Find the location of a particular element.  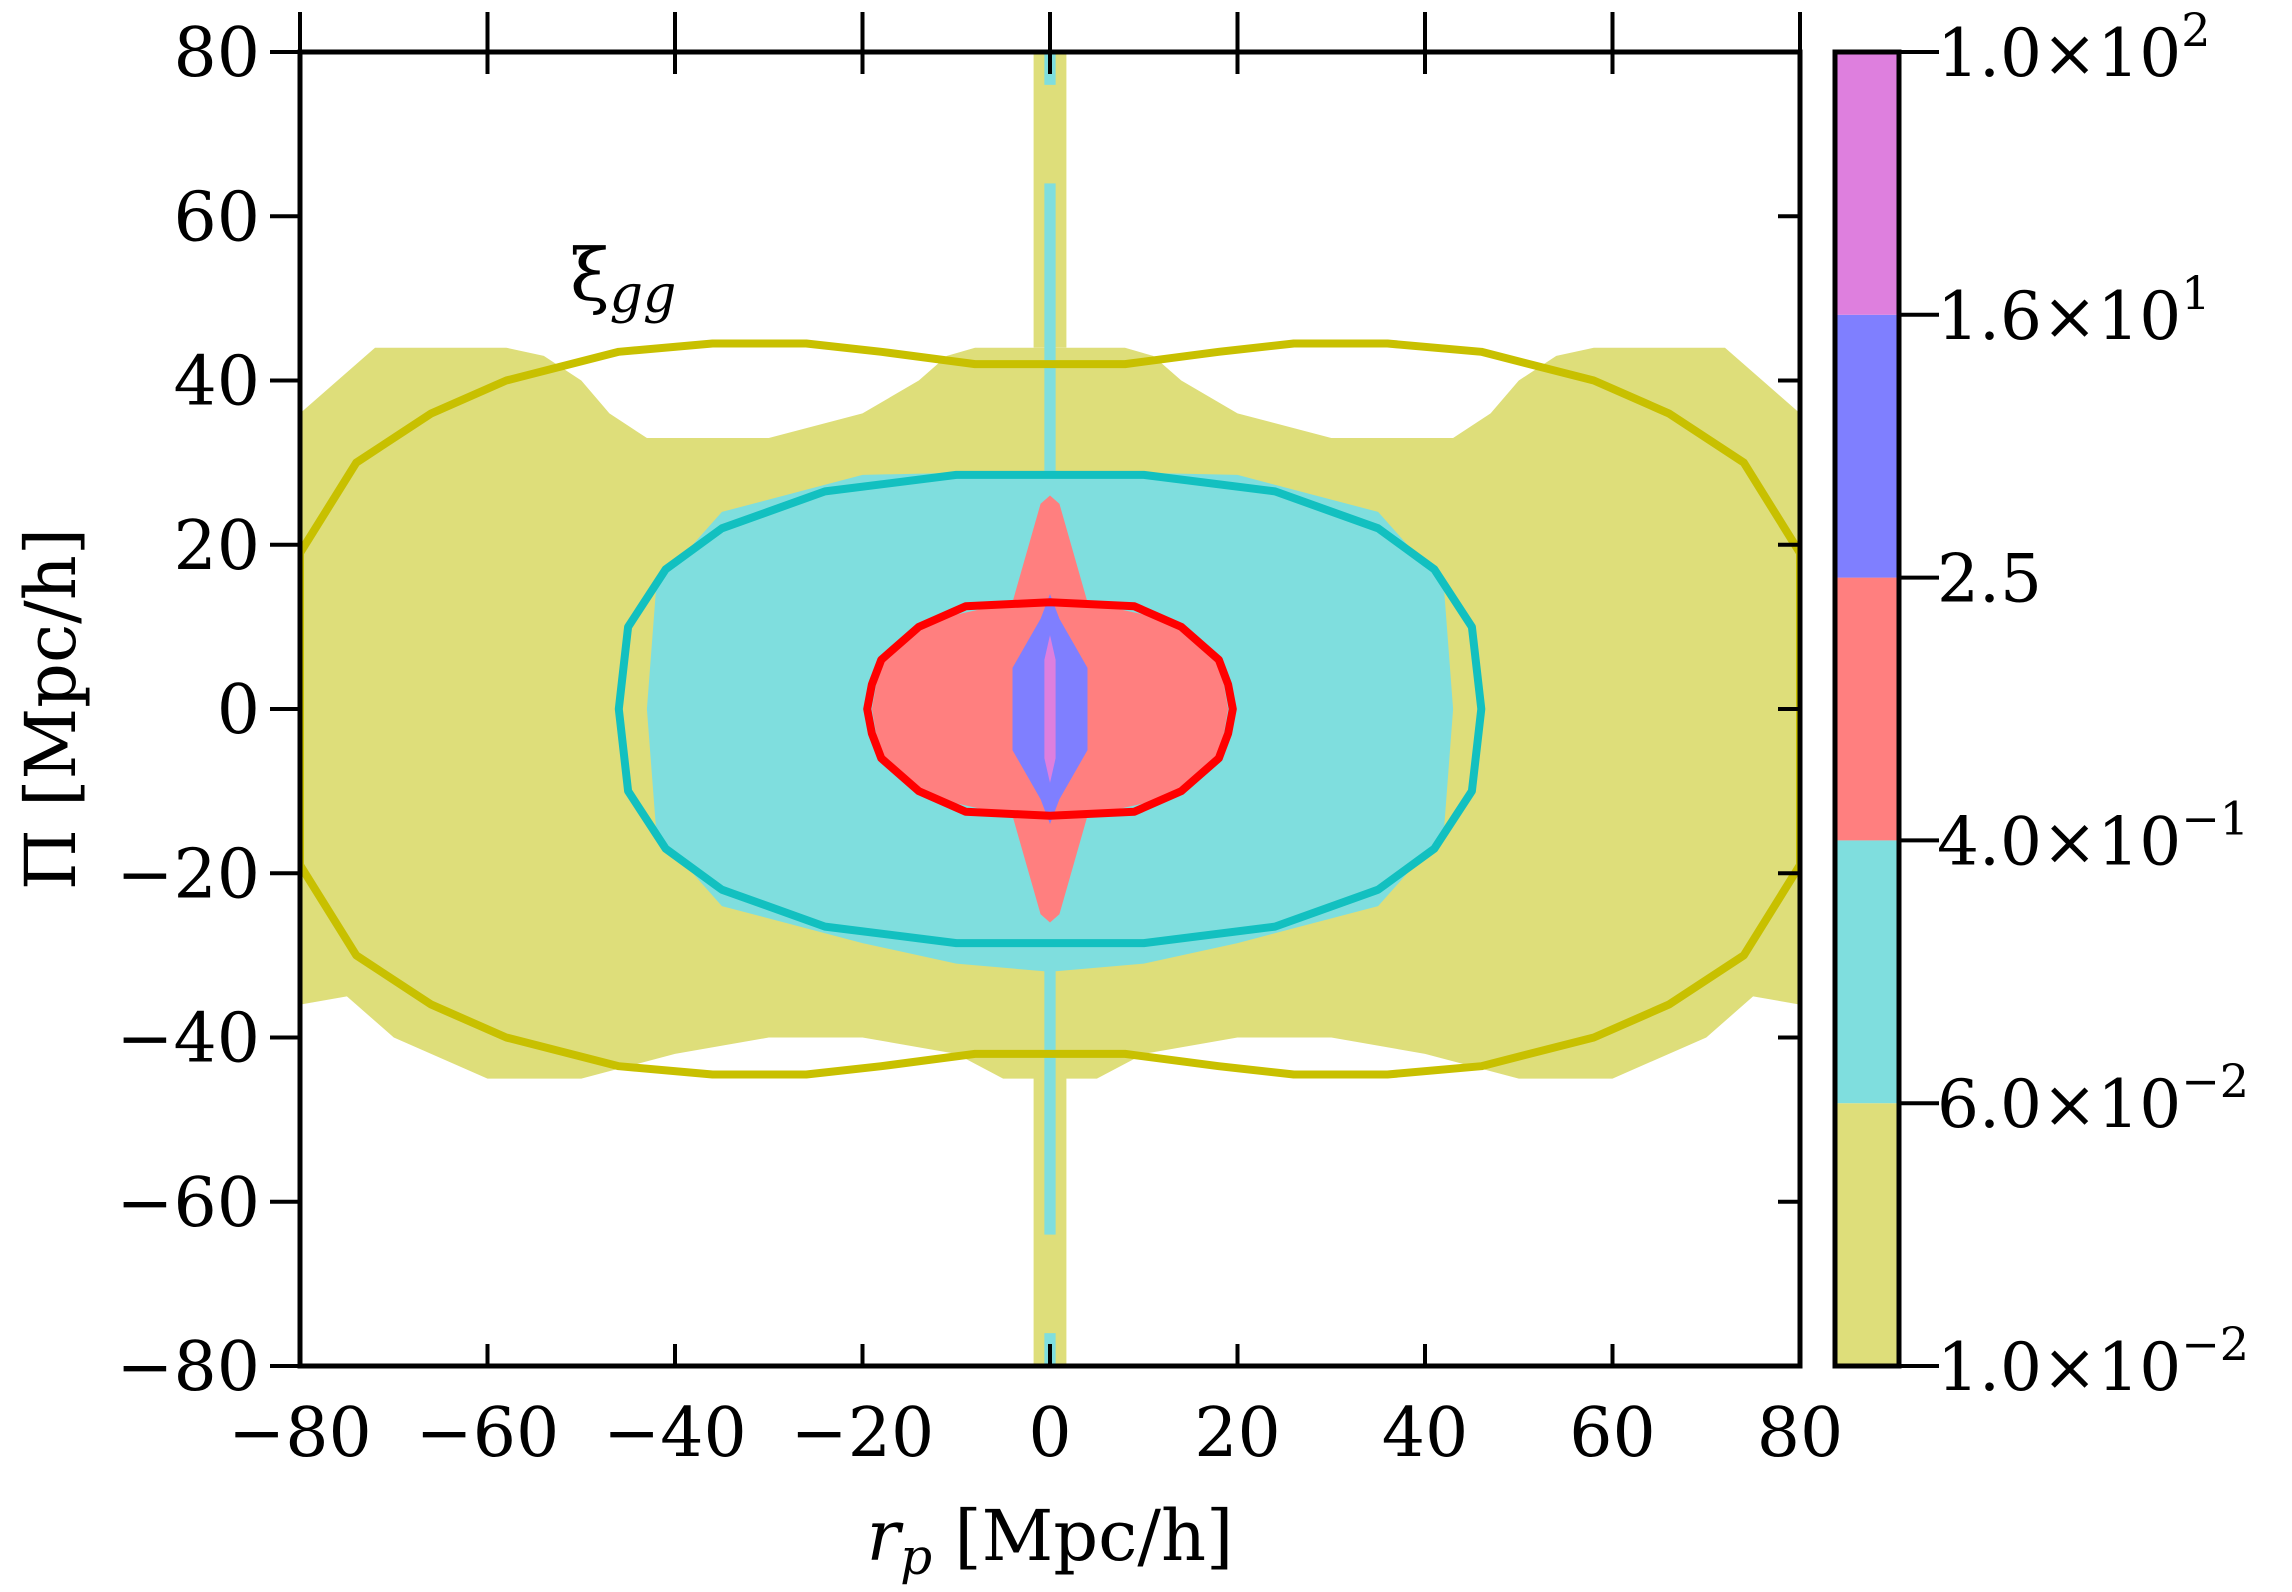

x-tick-label: −40 is located at coordinates (675, 1433).